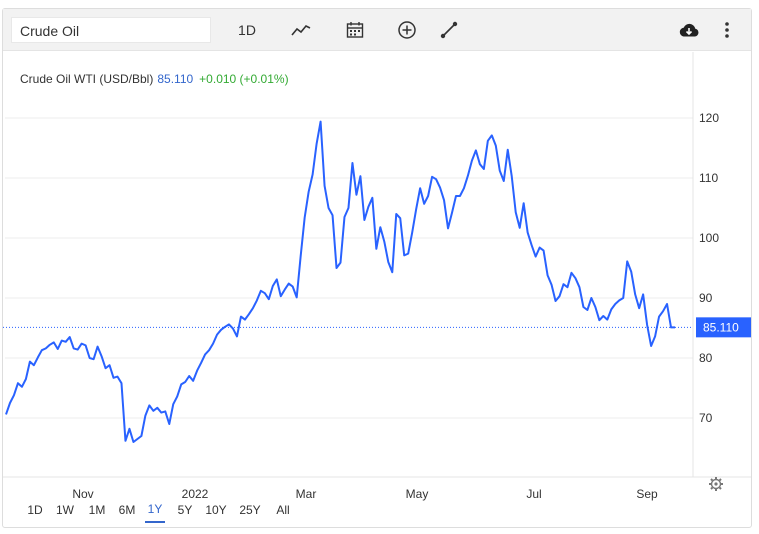 The width and height of the screenshot is (759, 534). Describe the element at coordinates (65, 510) in the screenshot. I see `range-button-1w: 1W` at that location.